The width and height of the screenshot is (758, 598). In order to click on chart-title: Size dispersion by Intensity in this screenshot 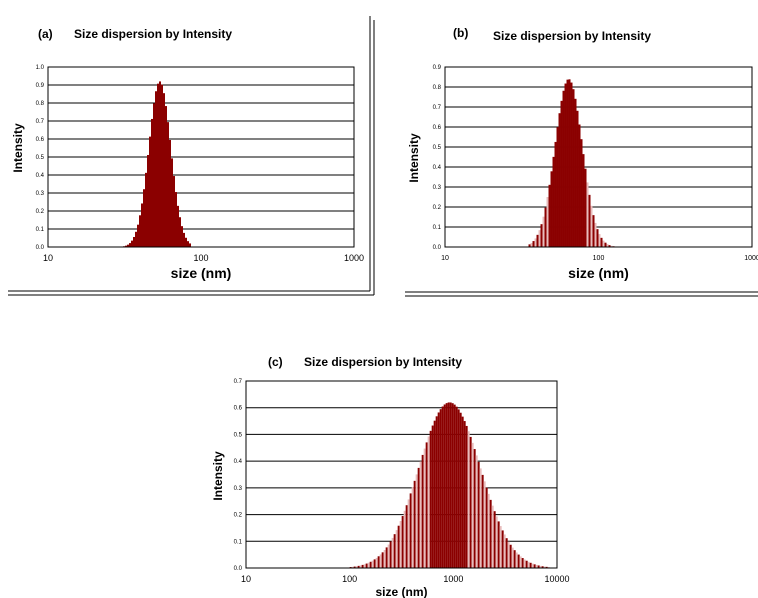, I will do `click(572, 36)`.